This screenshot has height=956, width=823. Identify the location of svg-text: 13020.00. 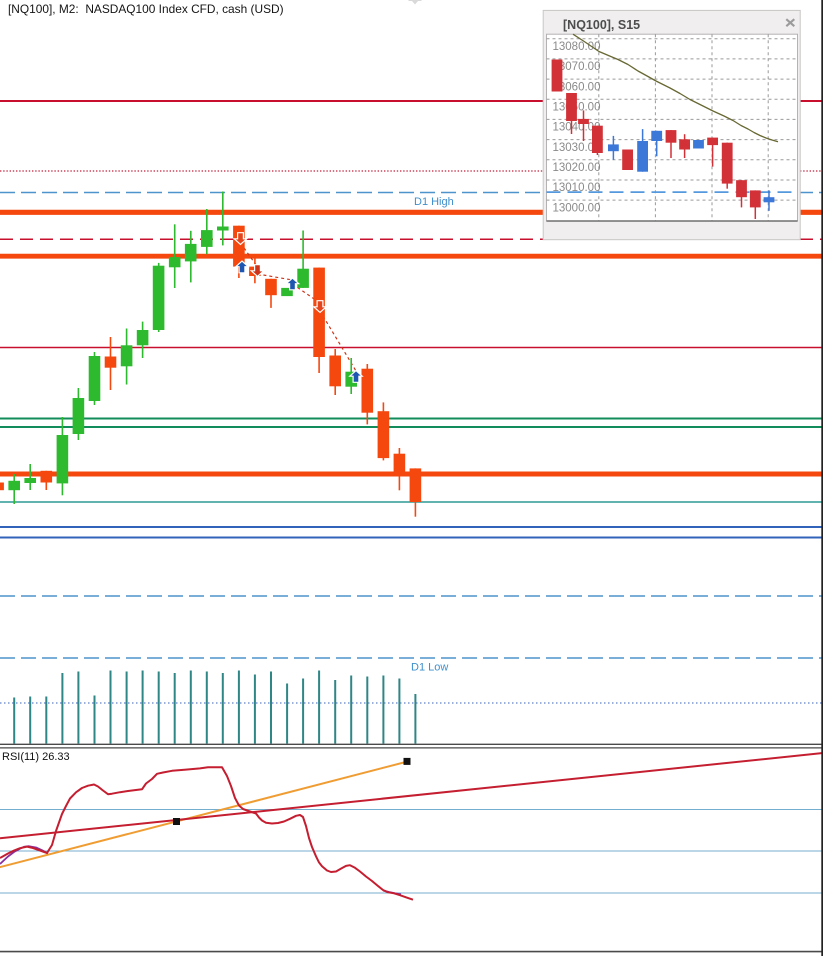
(577, 168).